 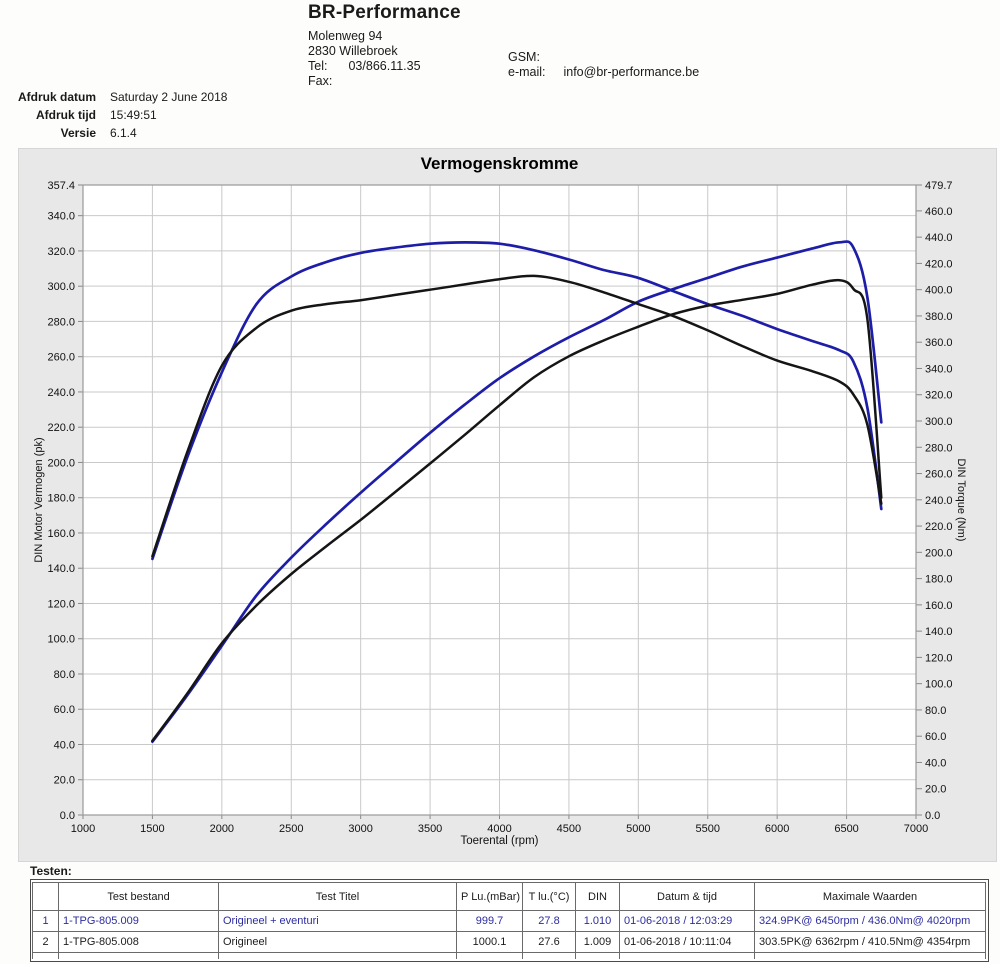 I want to click on left-tick-label: 260.0, so click(x=61, y=358).